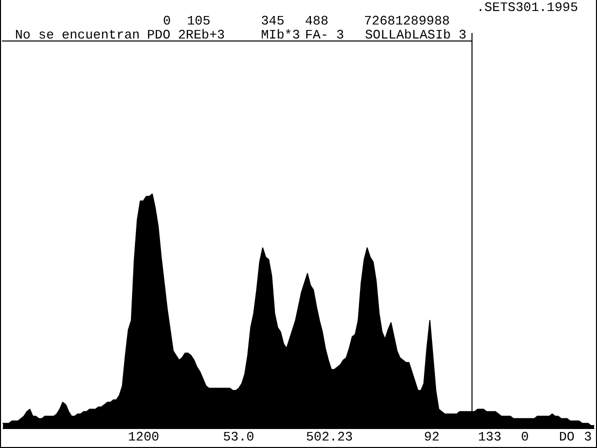 The width and height of the screenshot is (597, 448). Describe the element at coordinates (324, 35) in the screenshot. I see `text: FA- 3` at that location.